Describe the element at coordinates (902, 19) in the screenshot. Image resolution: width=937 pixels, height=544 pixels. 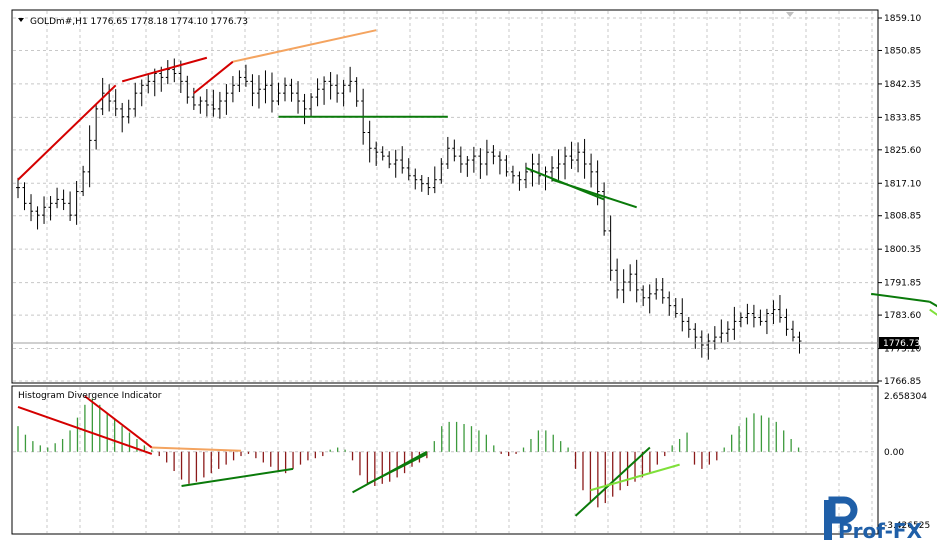
I see `price-tick-label: 1859.10` at that location.